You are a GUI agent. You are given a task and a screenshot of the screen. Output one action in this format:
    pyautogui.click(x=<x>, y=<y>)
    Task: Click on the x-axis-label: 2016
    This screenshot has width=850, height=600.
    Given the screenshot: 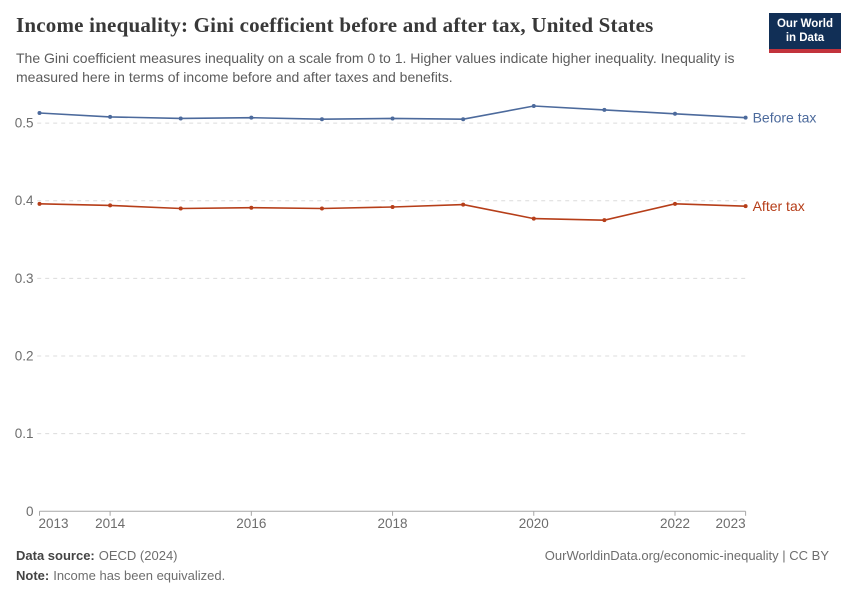 What is the action you would take?
    pyautogui.click(x=251, y=523)
    